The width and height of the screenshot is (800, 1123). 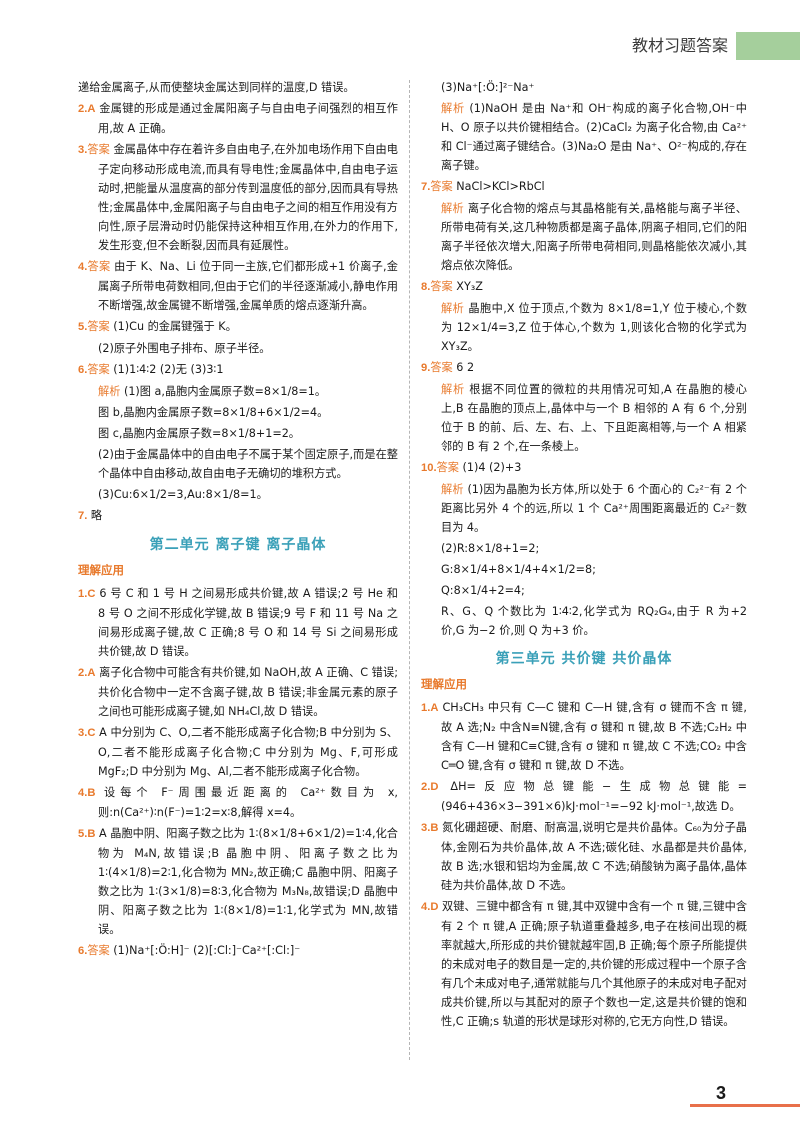 I want to click on answer-item: 10.答案 (1)4 (2)+3, so click(x=584, y=468).